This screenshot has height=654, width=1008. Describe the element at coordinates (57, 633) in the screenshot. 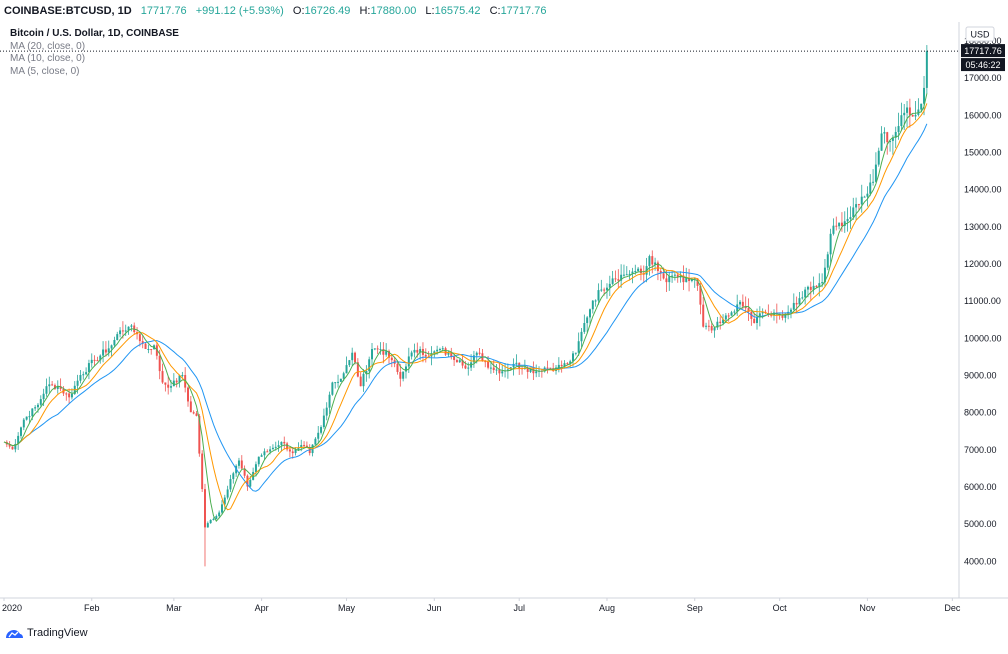

I see `brand-name: TradingView` at that location.